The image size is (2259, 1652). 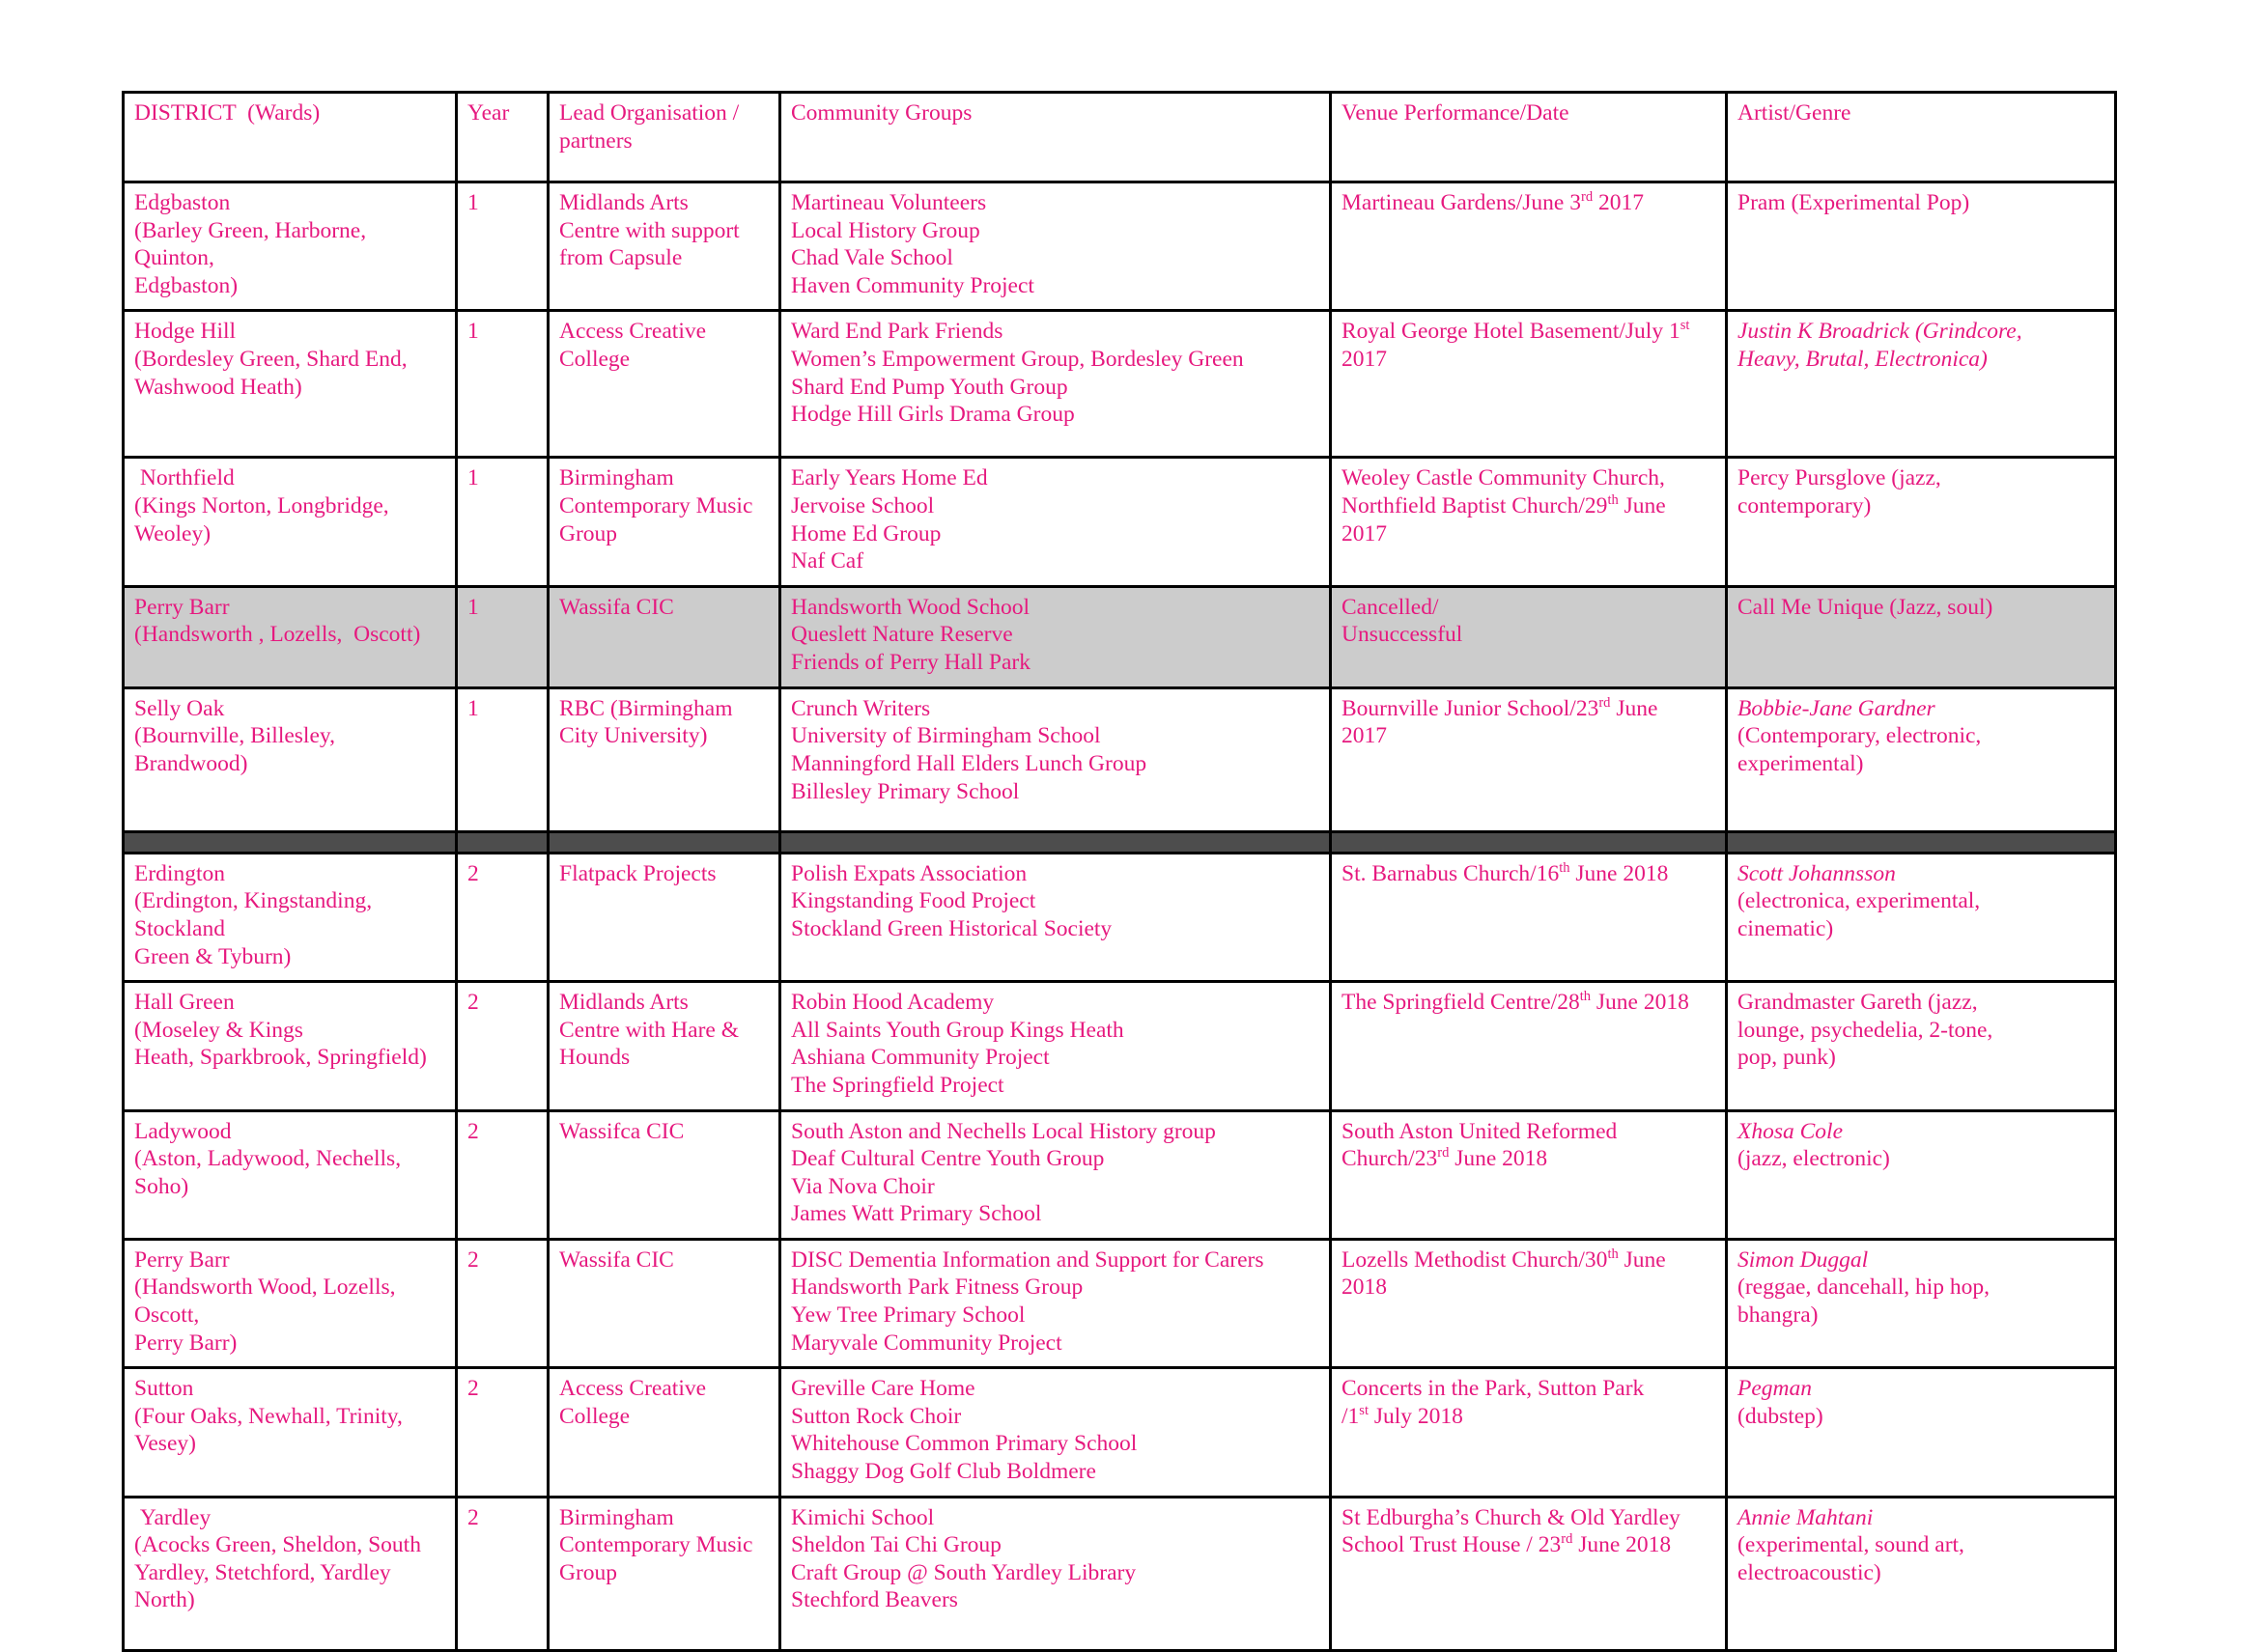 What do you see at coordinates (502, 137) in the screenshot?
I see `column-header-year: Year` at bounding box center [502, 137].